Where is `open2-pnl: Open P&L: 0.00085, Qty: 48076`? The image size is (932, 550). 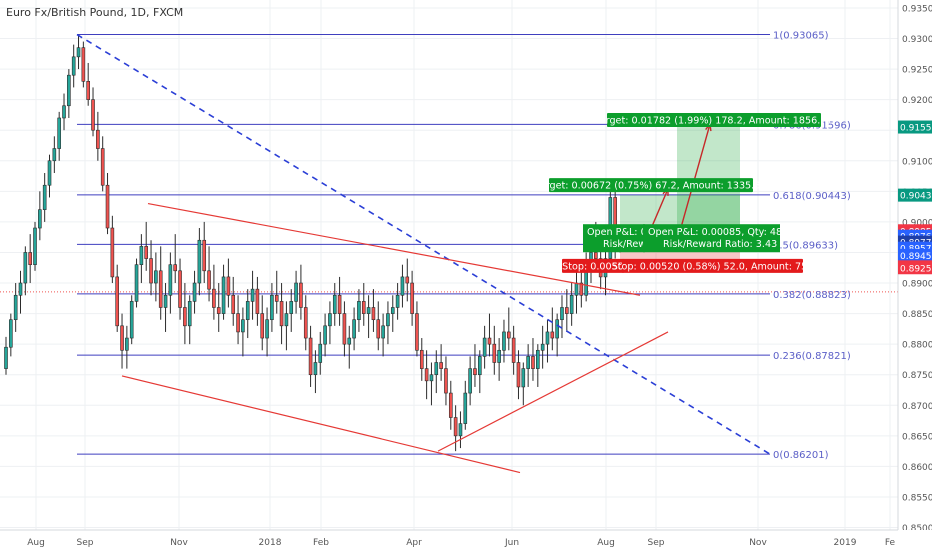 open2-pnl: Open P&L: 0.00085, Qty: 48076 is located at coordinates (724, 232).